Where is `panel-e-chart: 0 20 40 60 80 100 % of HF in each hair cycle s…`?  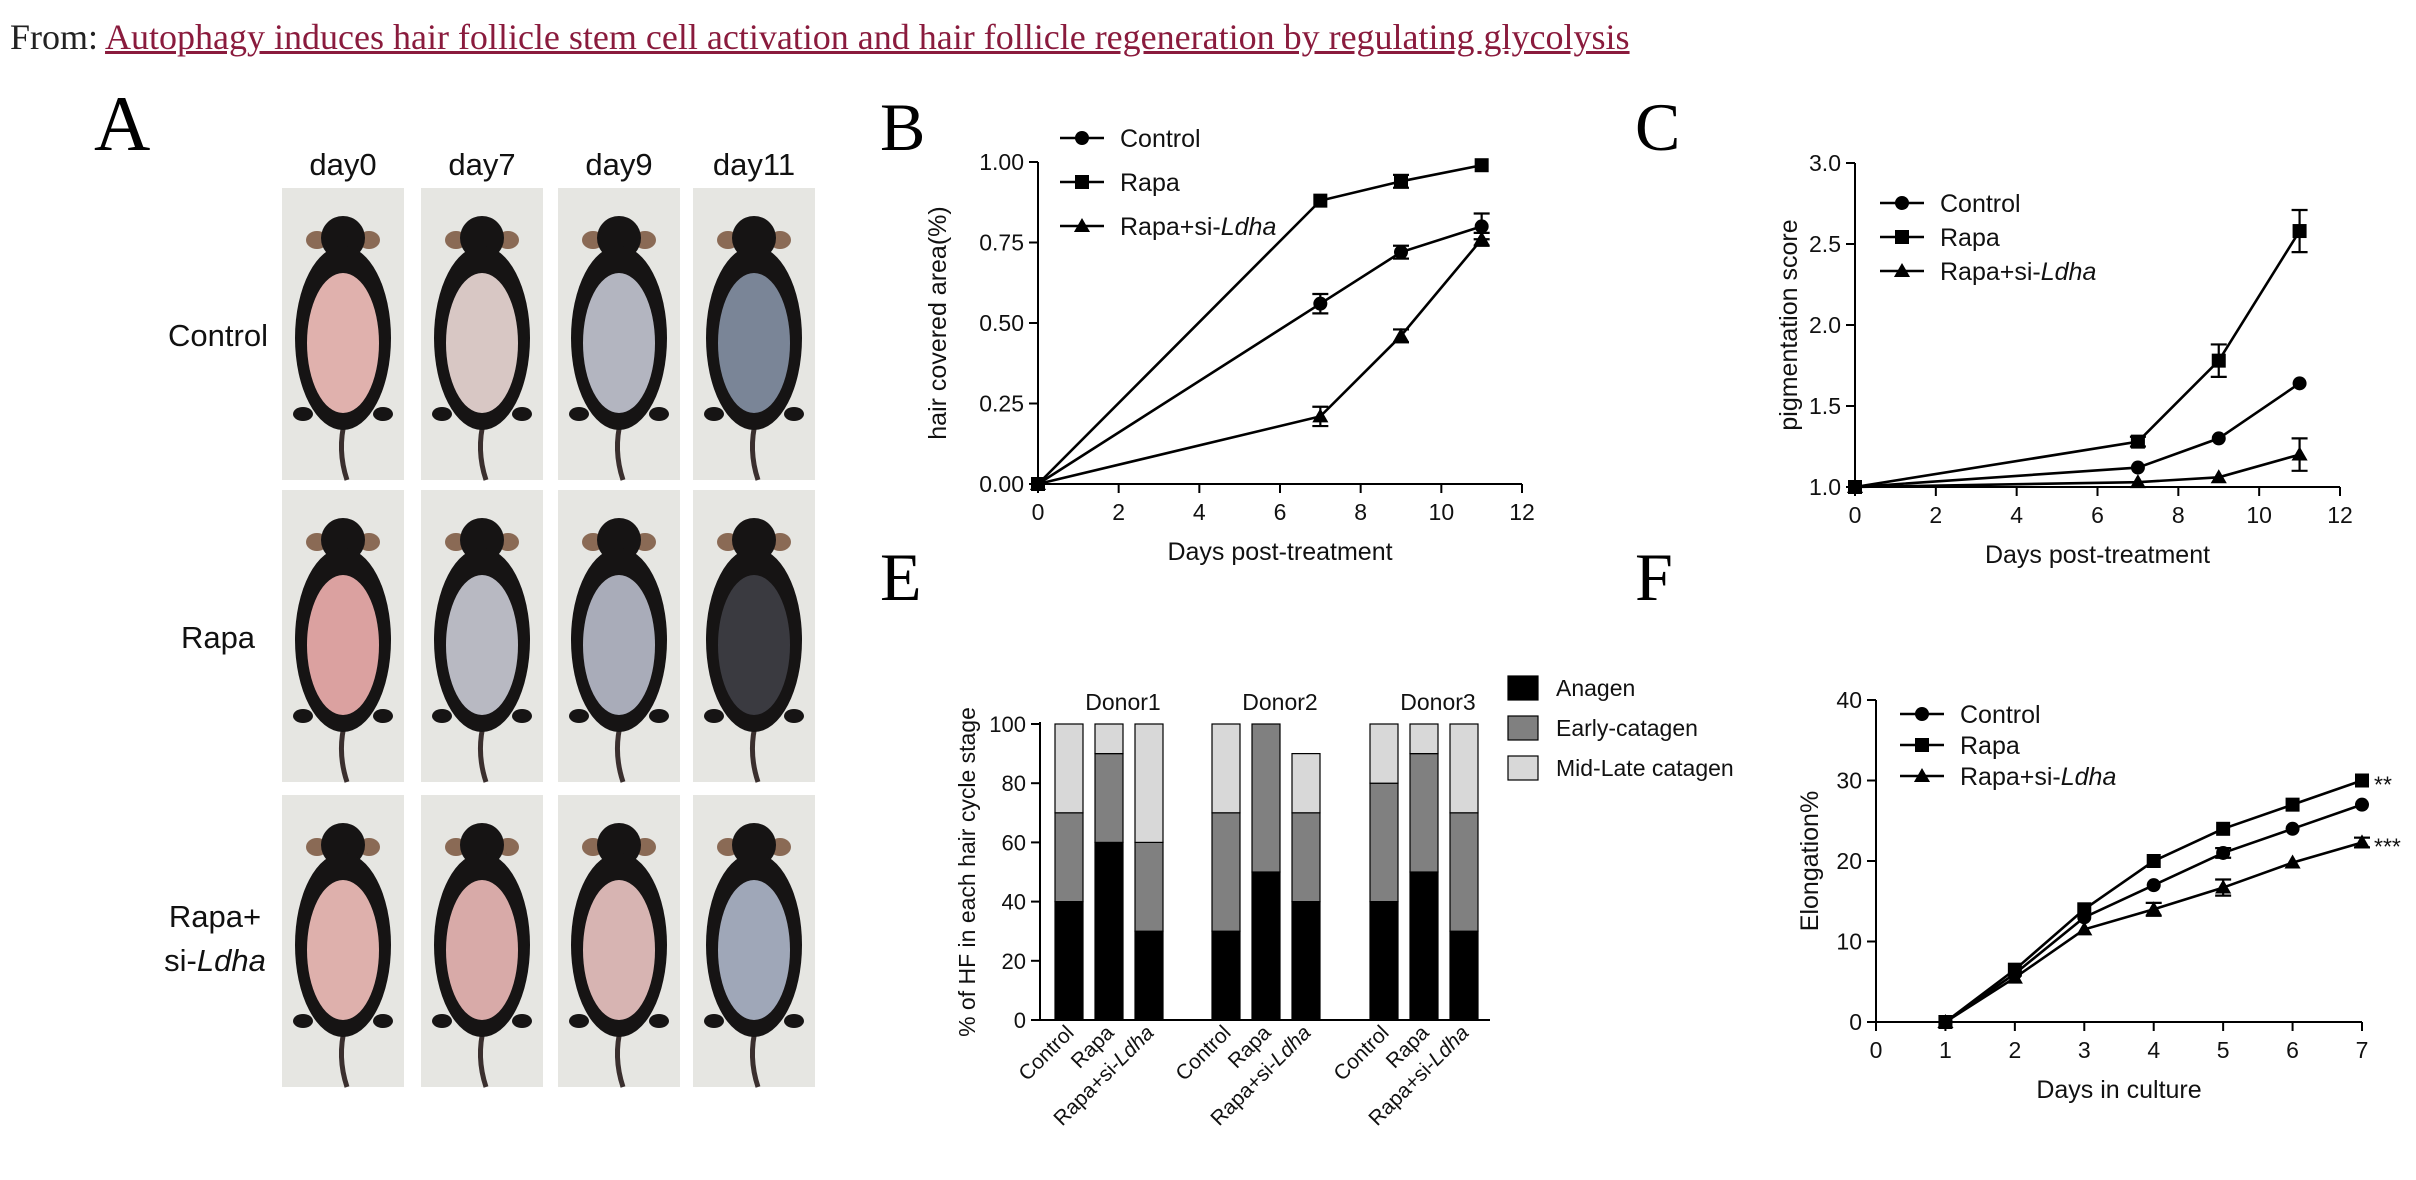
panel-e-chart: 0 20 40 60 80 100 % of HF in each hair cycle s… is located at coordinates (1344, 902).